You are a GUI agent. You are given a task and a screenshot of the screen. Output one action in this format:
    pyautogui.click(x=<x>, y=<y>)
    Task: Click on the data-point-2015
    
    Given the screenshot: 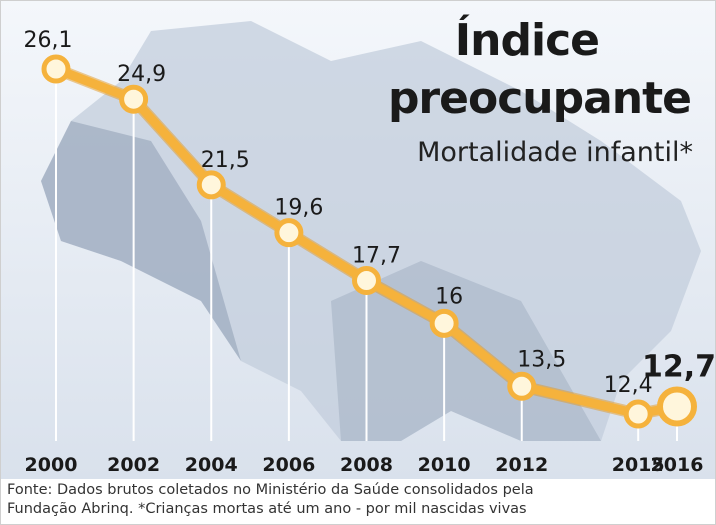 What is the action you would take?
    pyautogui.click(x=638, y=414)
    